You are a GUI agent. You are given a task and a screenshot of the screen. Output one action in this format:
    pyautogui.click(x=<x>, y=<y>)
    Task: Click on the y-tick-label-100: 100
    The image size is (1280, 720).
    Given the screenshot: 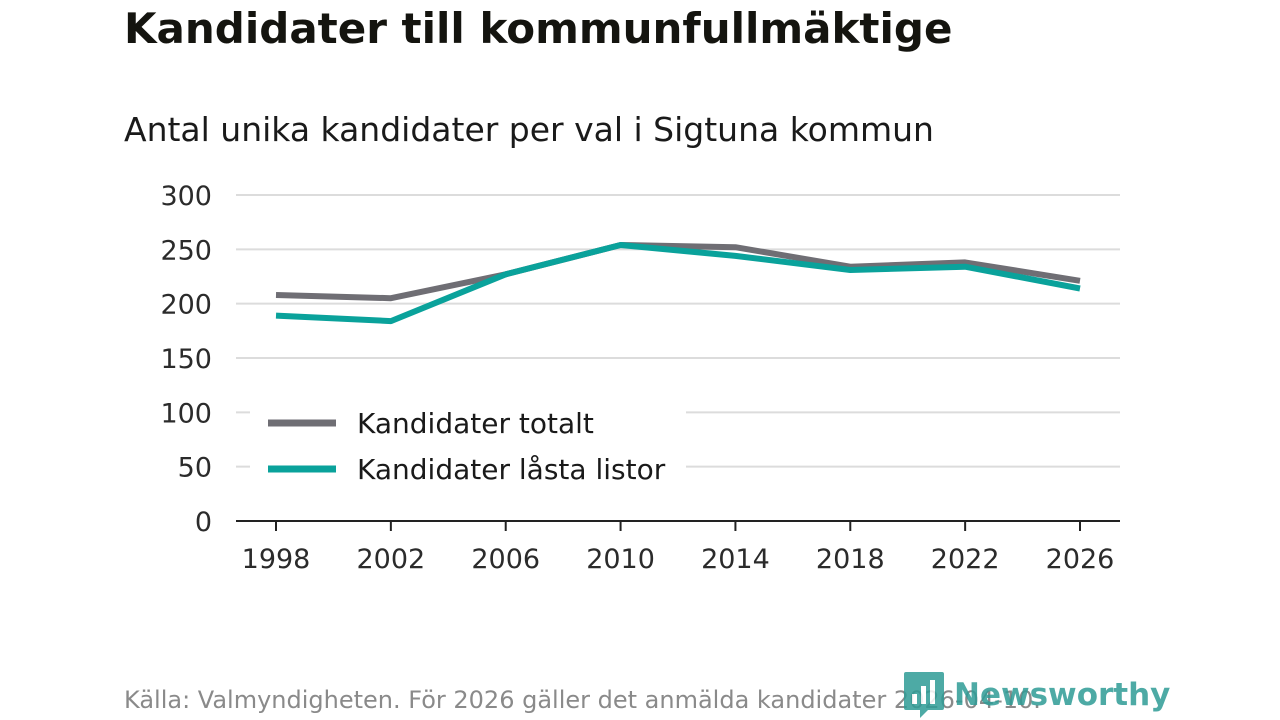 What is the action you would take?
    pyautogui.click(x=186, y=413)
    